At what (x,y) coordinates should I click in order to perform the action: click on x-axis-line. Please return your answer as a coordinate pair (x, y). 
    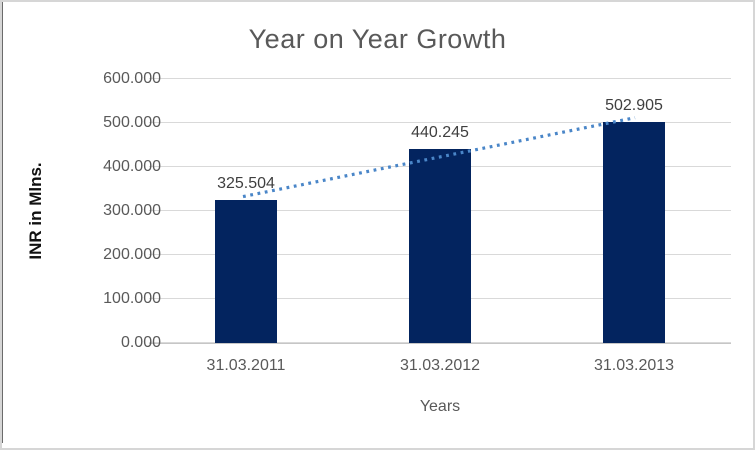
    Looking at the image, I should click on (440, 343).